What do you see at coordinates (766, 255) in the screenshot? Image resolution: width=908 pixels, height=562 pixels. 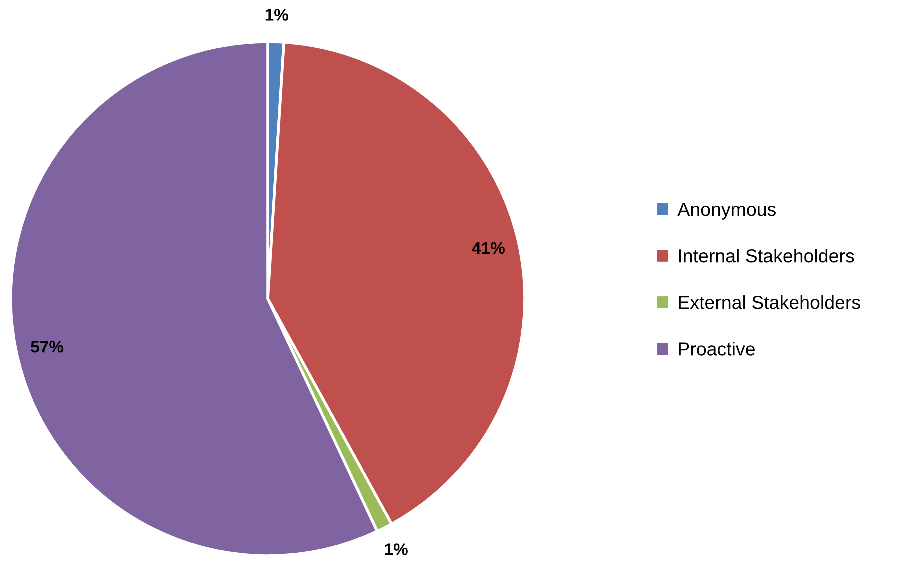 I see `legend-label: Internal Stakeholders` at bounding box center [766, 255].